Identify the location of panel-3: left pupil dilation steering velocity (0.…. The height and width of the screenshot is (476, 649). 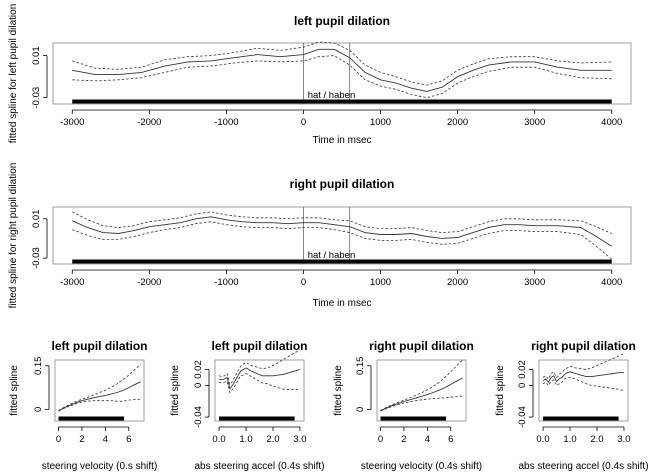
(83, 405).